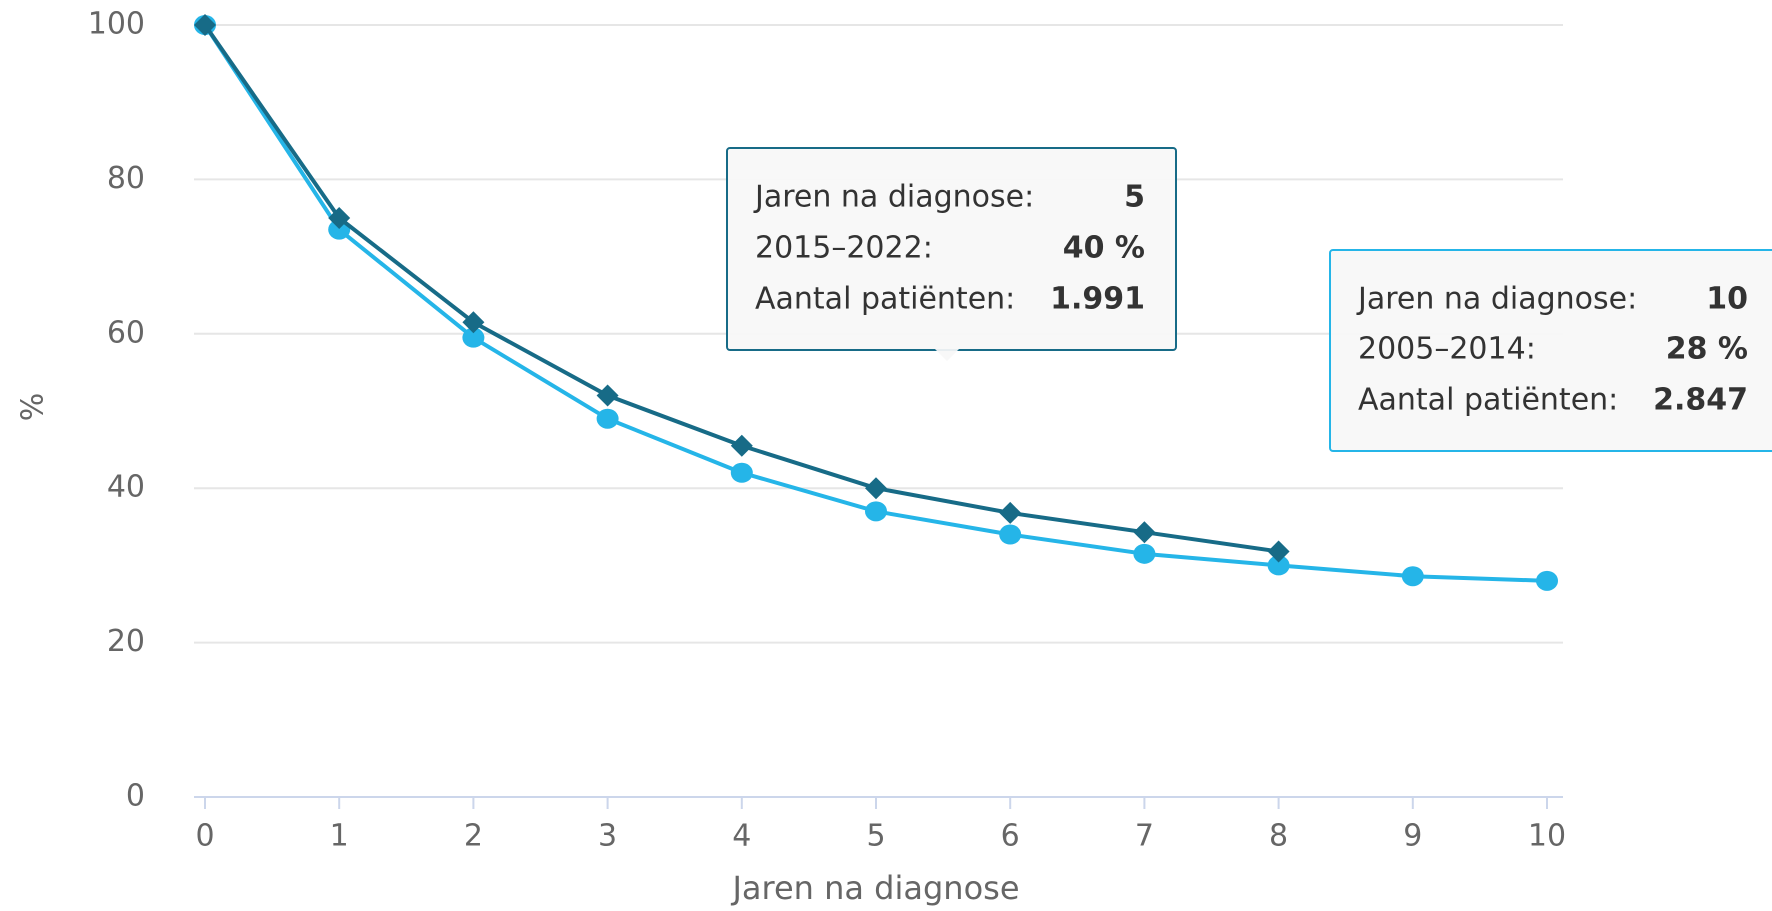 This screenshot has width=1772, height=911. I want to click on y-tick-label: 60, so click(126, 332).